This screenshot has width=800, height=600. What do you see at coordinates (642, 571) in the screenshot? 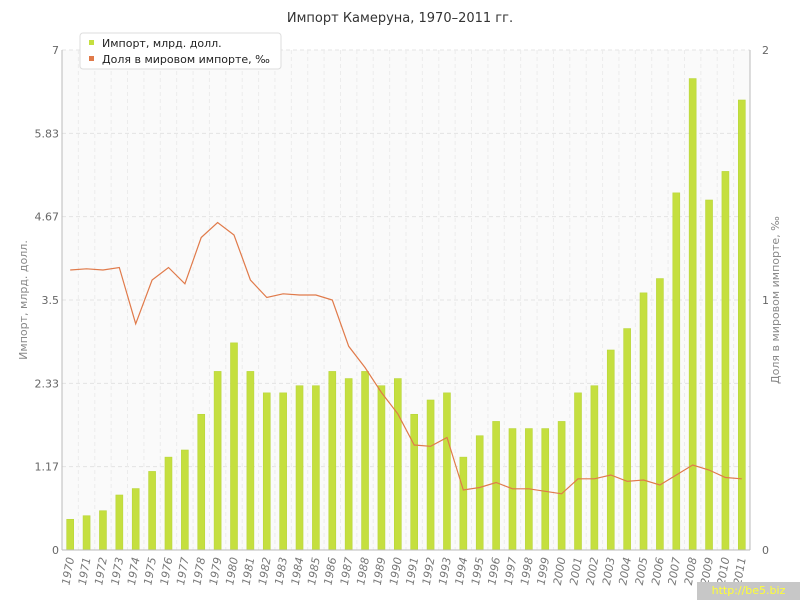
I see `x-tick-label: 2005` at bounding box center [642, 571].